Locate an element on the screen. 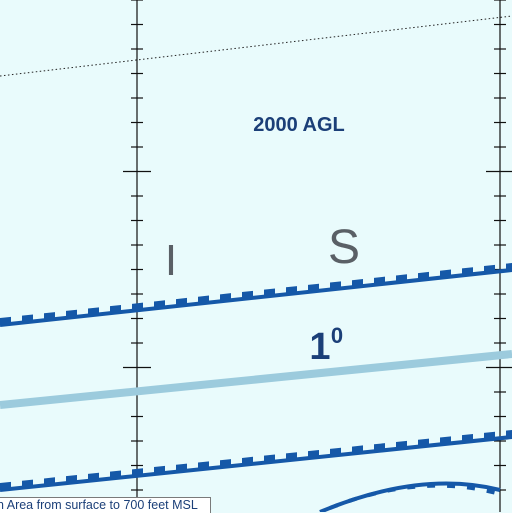 This screenshot has width=512, height=513. degree-minor-label: 0 is located at coordinates (337, 335).